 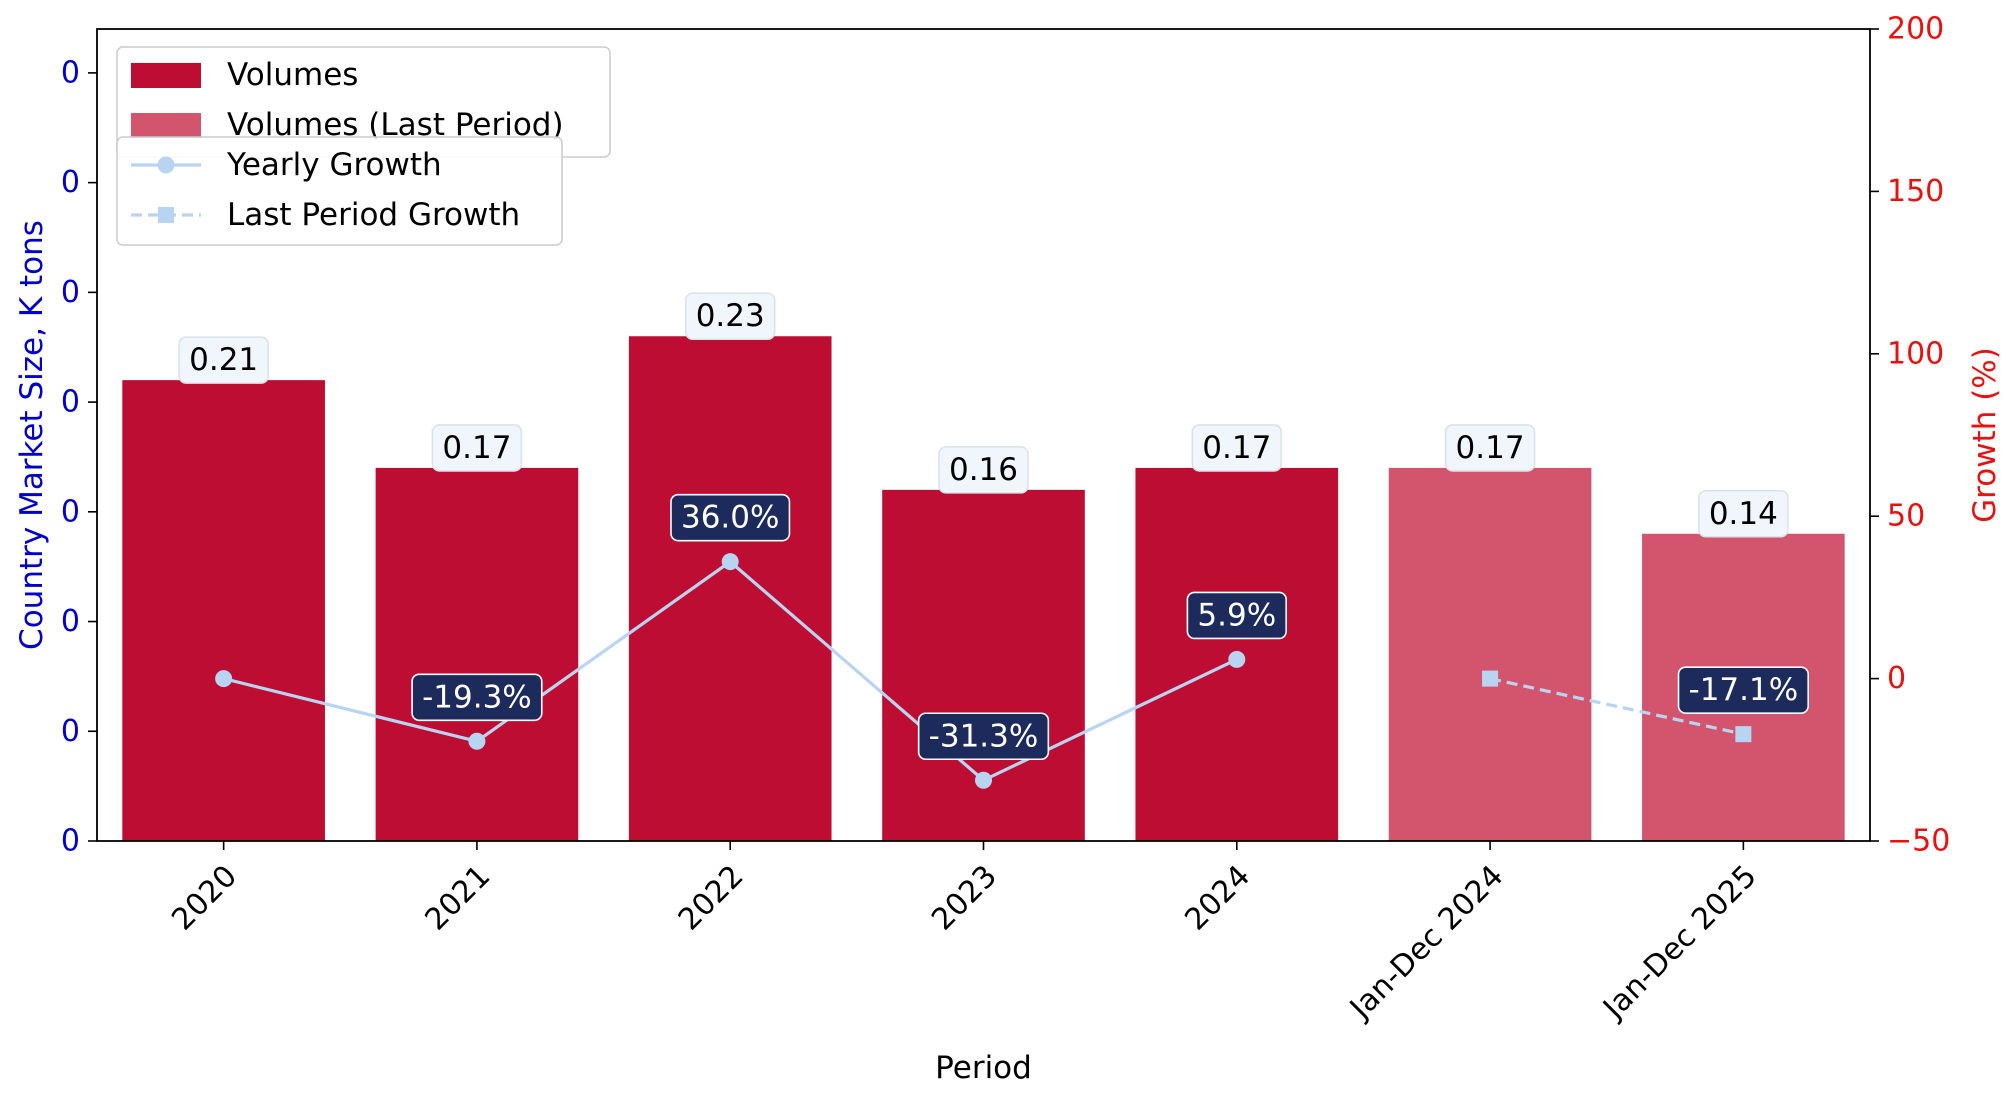 I want to click on bar-value-label: 0.21, so click(x=223, y=360).